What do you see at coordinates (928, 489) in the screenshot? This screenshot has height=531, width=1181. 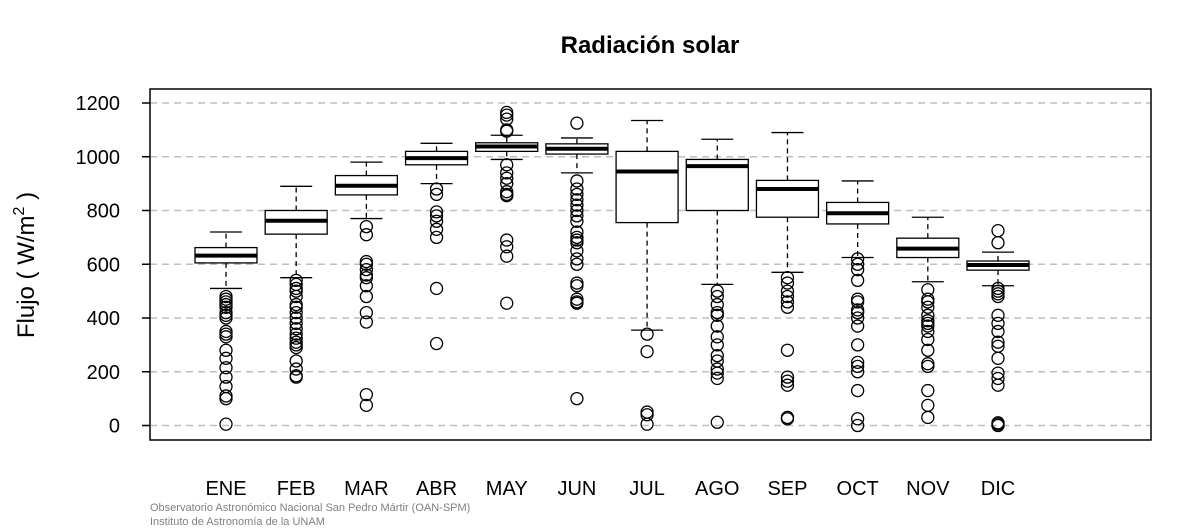 I see `x-tick-label: NOV` at bounding box center [928, 489].